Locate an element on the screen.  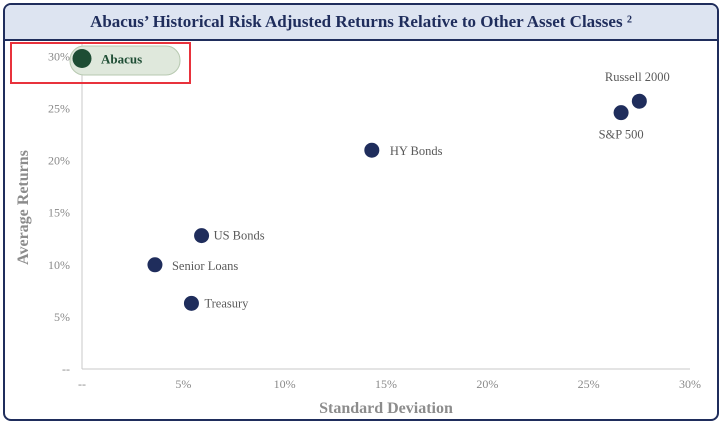
data-label-abacus: Abacus is located at coordinates (121, 59).